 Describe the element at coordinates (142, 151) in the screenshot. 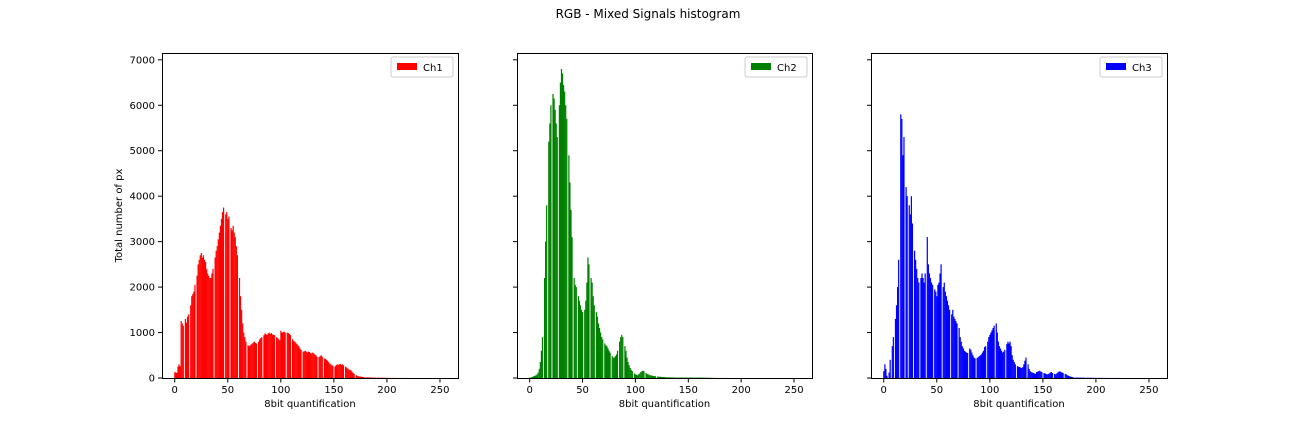

I see `y-tick-label: 5000` at that location.